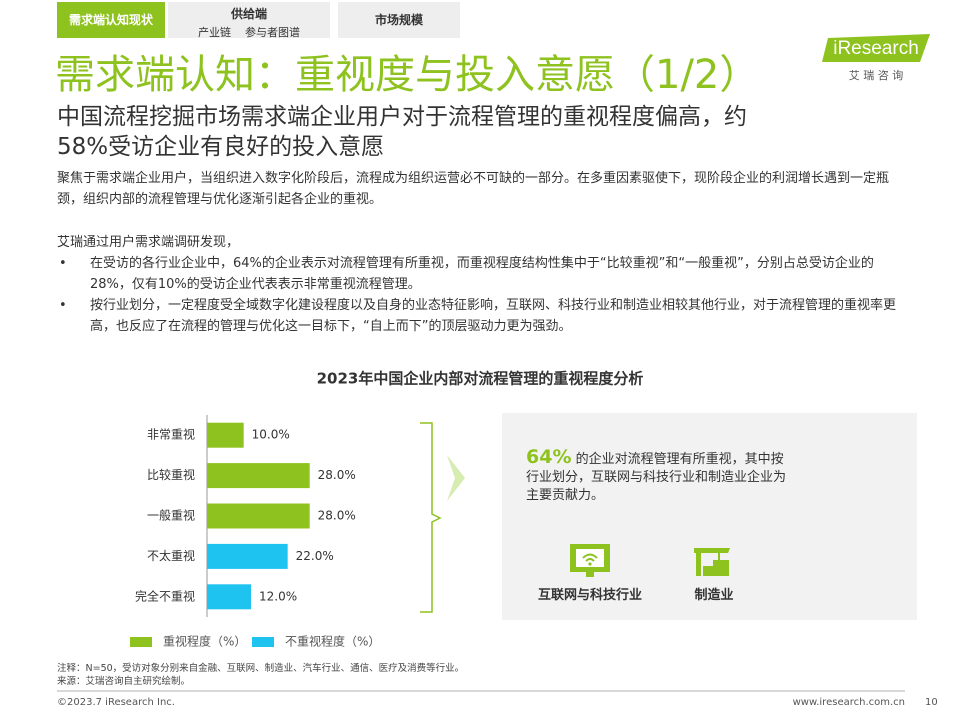  What do you see at coordinates (848, 702) in the screenshot?
I see `url: www.iresearch.com.cn` at bounding box center [848, 702].